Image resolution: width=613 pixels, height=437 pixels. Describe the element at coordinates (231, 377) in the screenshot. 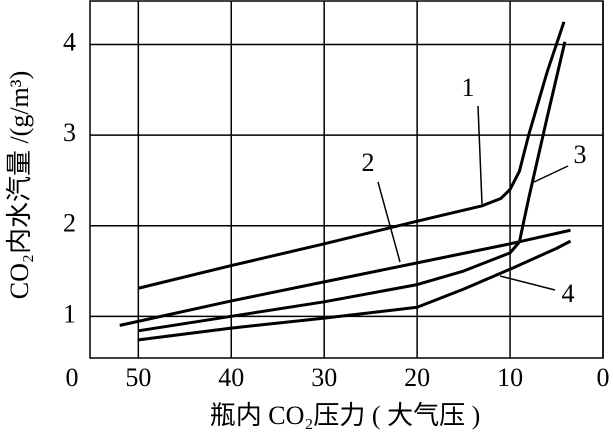

I see `x-tick-label: 40` at that location.